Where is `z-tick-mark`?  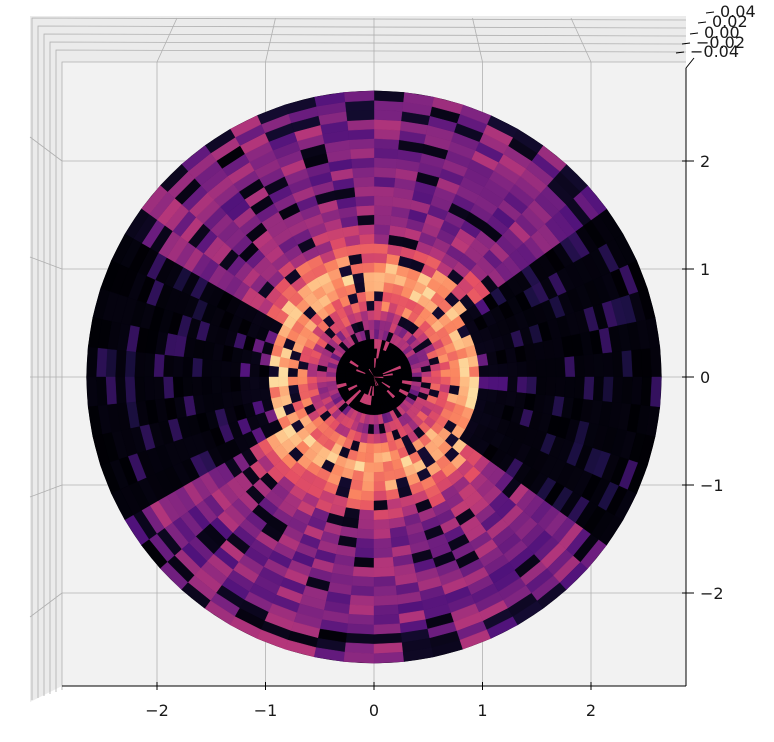
z-tick-mark is located at coordinates (702, 22).